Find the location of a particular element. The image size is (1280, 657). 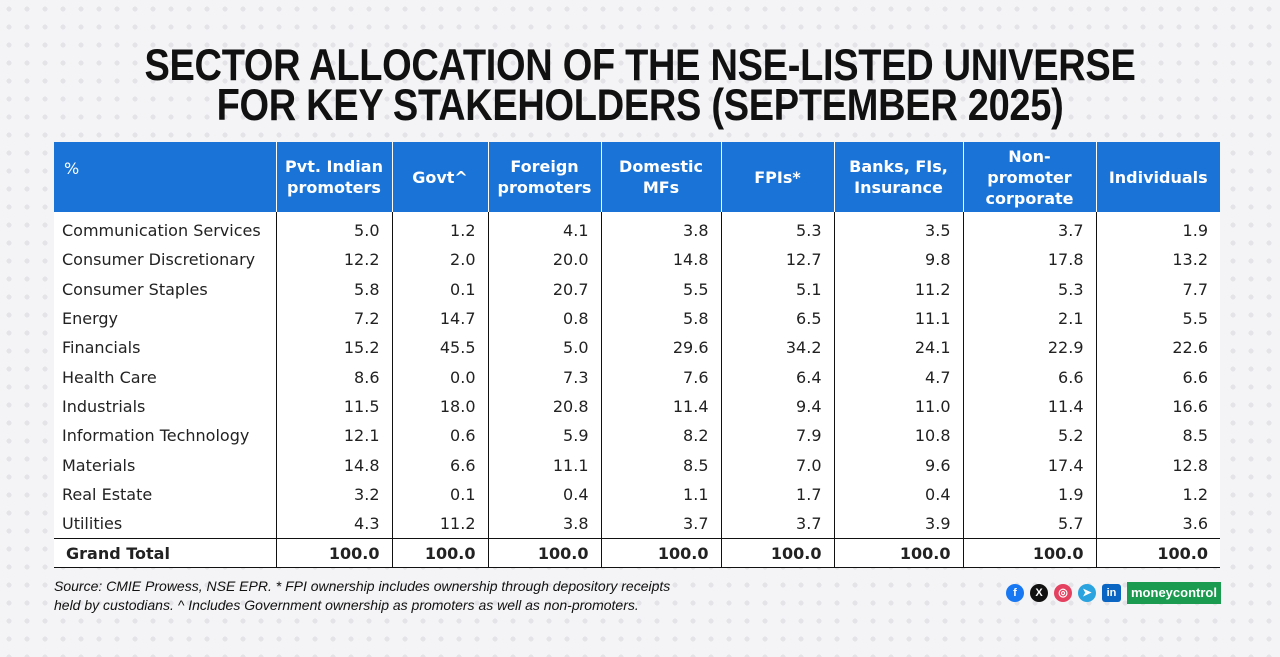

table-cell: 34.2 is located at coordinates (777, 348).